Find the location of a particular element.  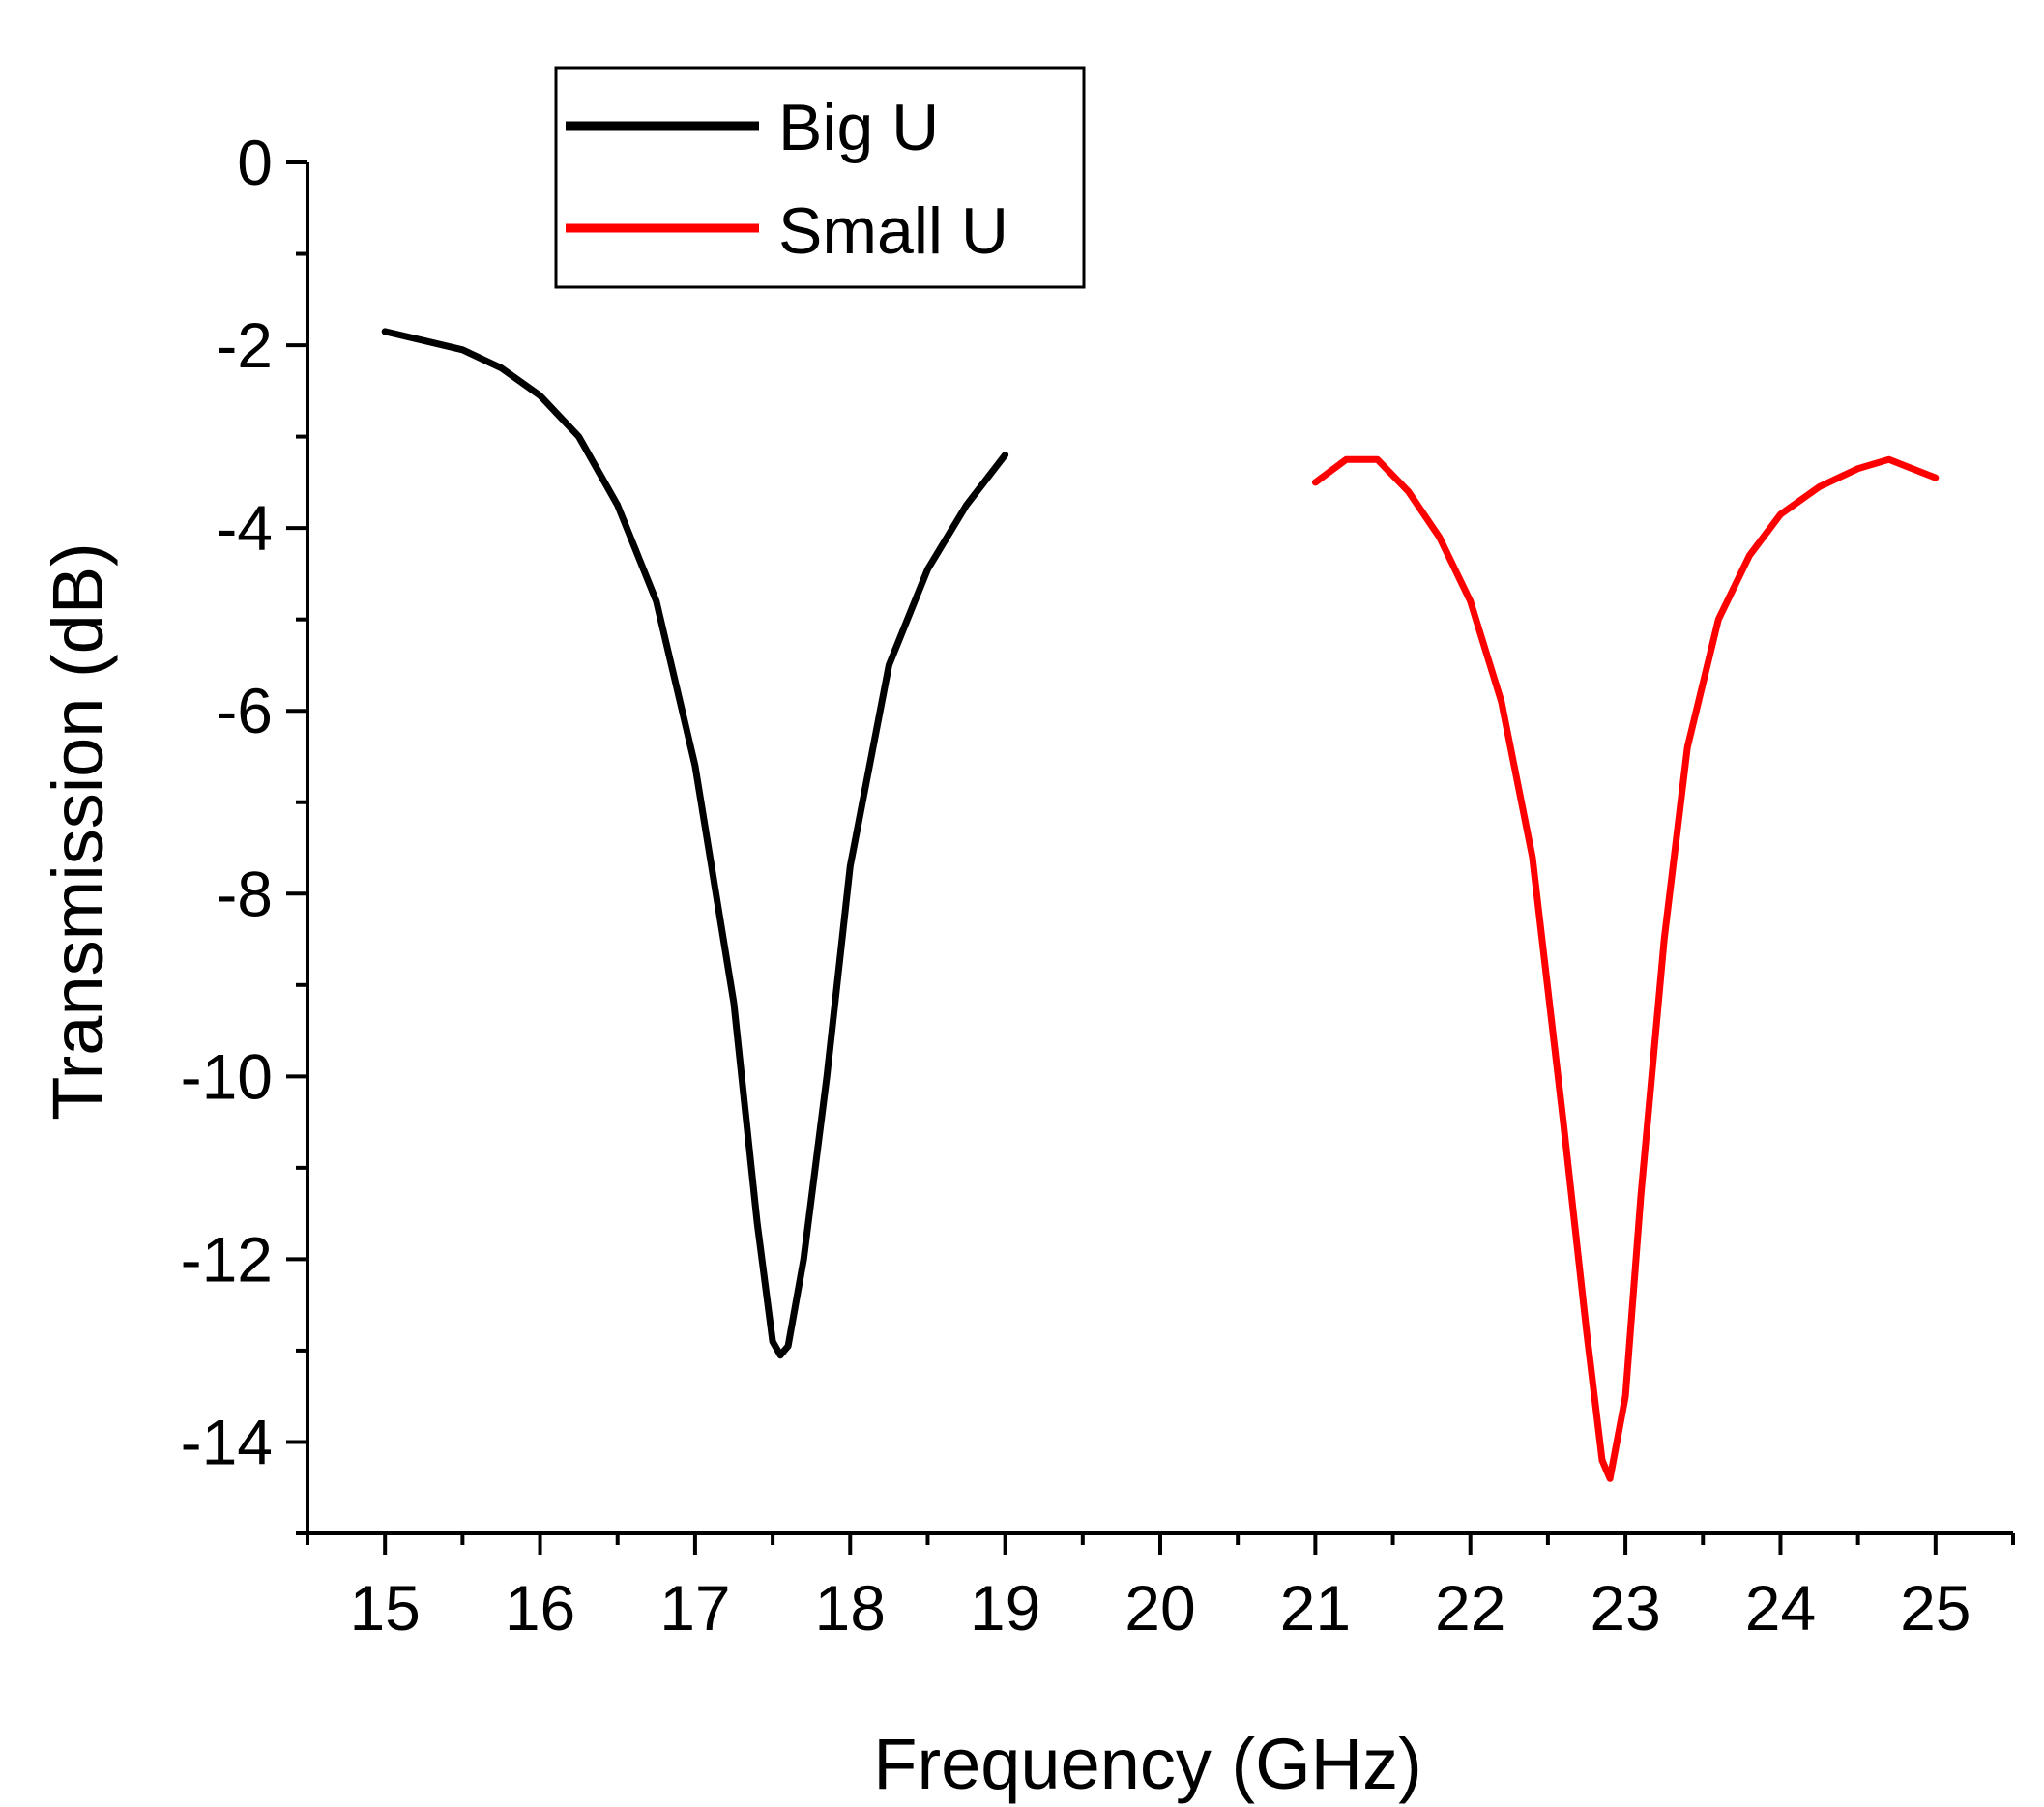

legend: Big U Small U is located at coordinates (820, 177).